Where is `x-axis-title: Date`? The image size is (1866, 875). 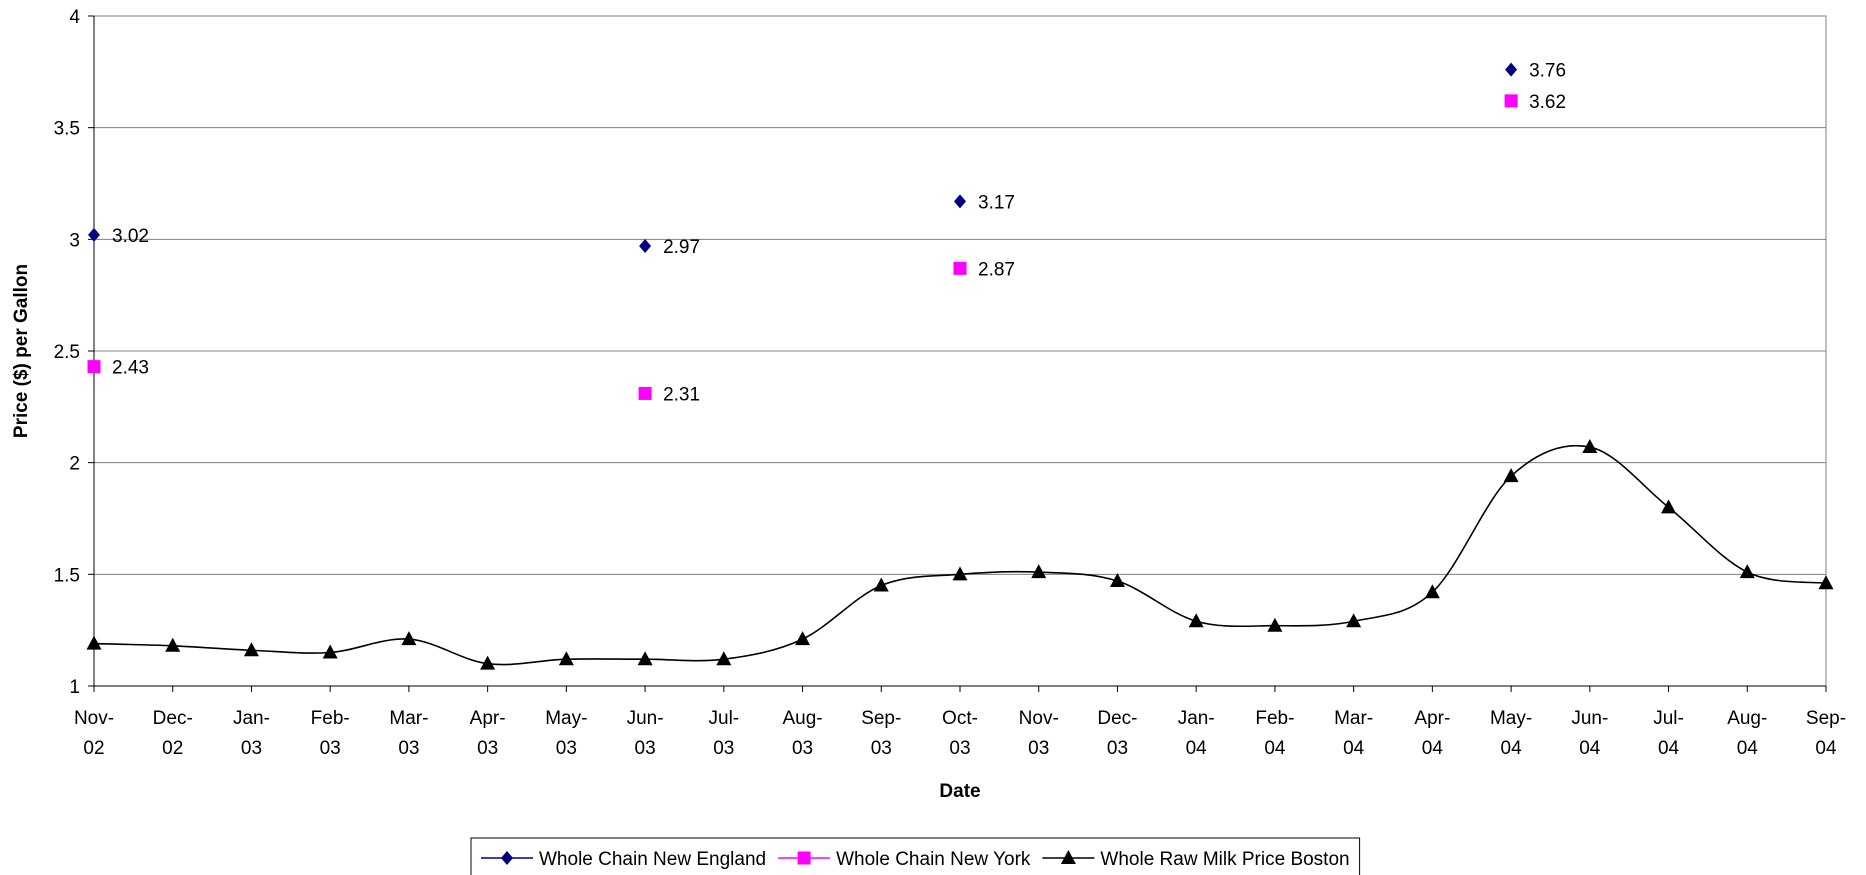
x-axis-title: Date is located at coordinates (959, 791).